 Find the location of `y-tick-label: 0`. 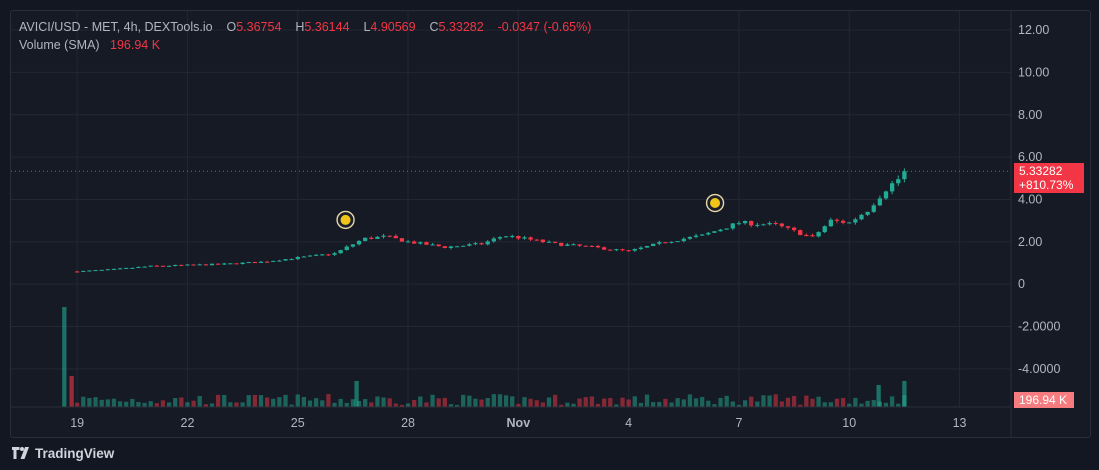

y-tick-label: 0 is located at coordinates (1021, 284).